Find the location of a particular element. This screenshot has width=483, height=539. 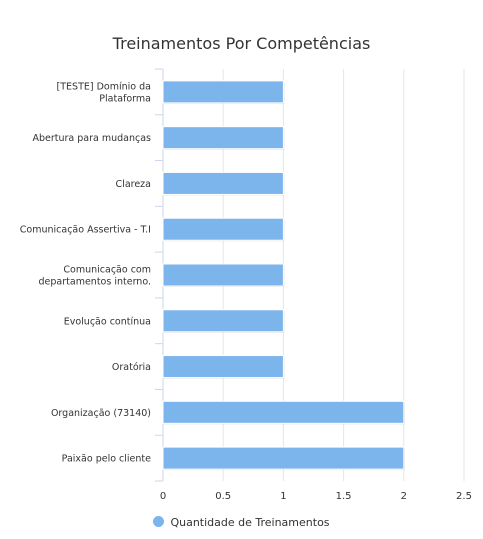

x-tick-label: 0 is located at coordinates (163, 496).